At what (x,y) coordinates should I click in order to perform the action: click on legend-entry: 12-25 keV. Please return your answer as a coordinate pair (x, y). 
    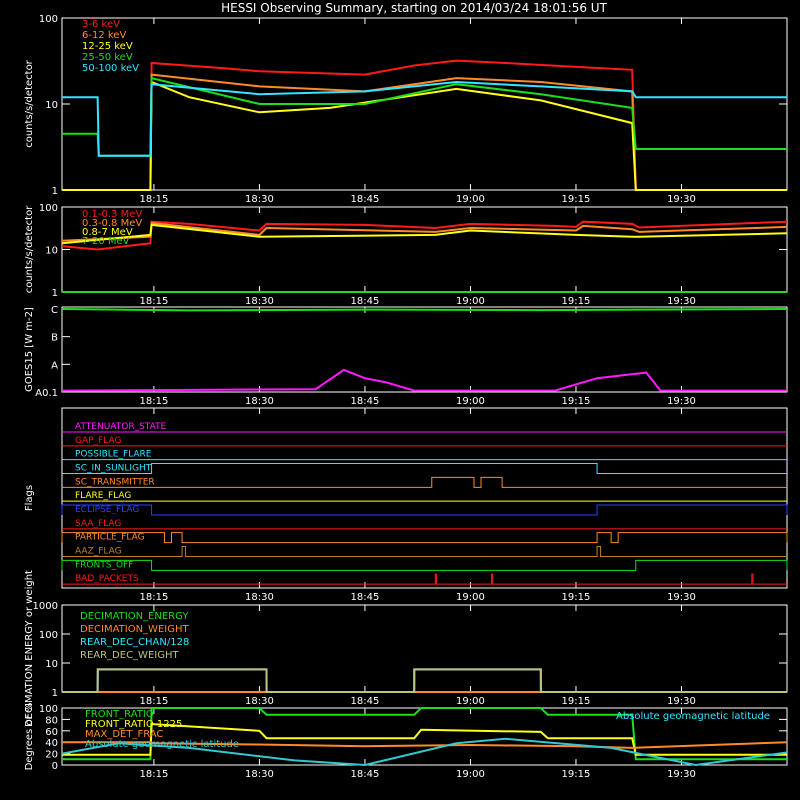
    Looking at the image, I should click on (107, 46).